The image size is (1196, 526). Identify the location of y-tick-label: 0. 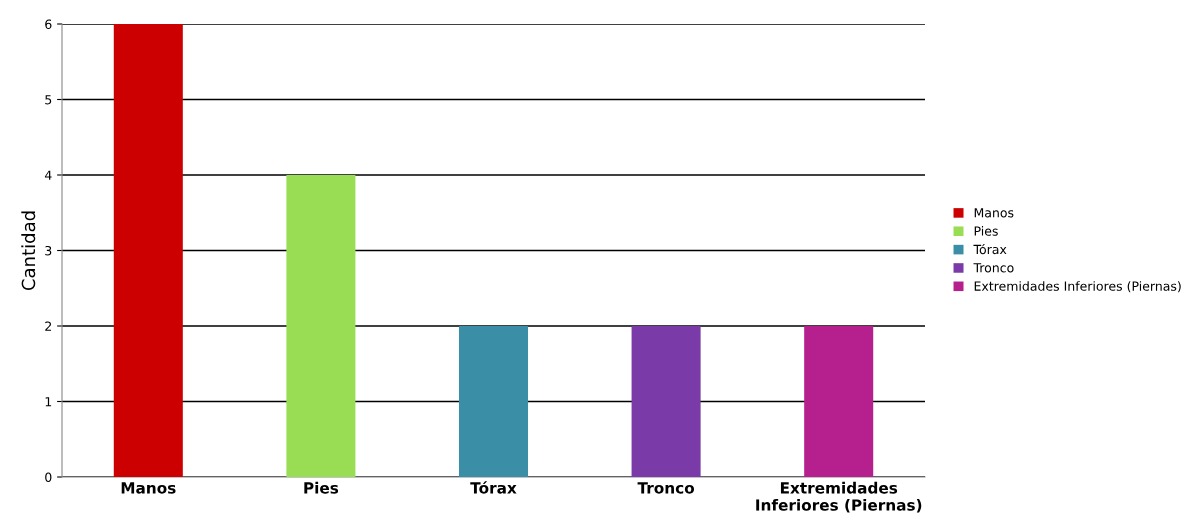
(48, 477).